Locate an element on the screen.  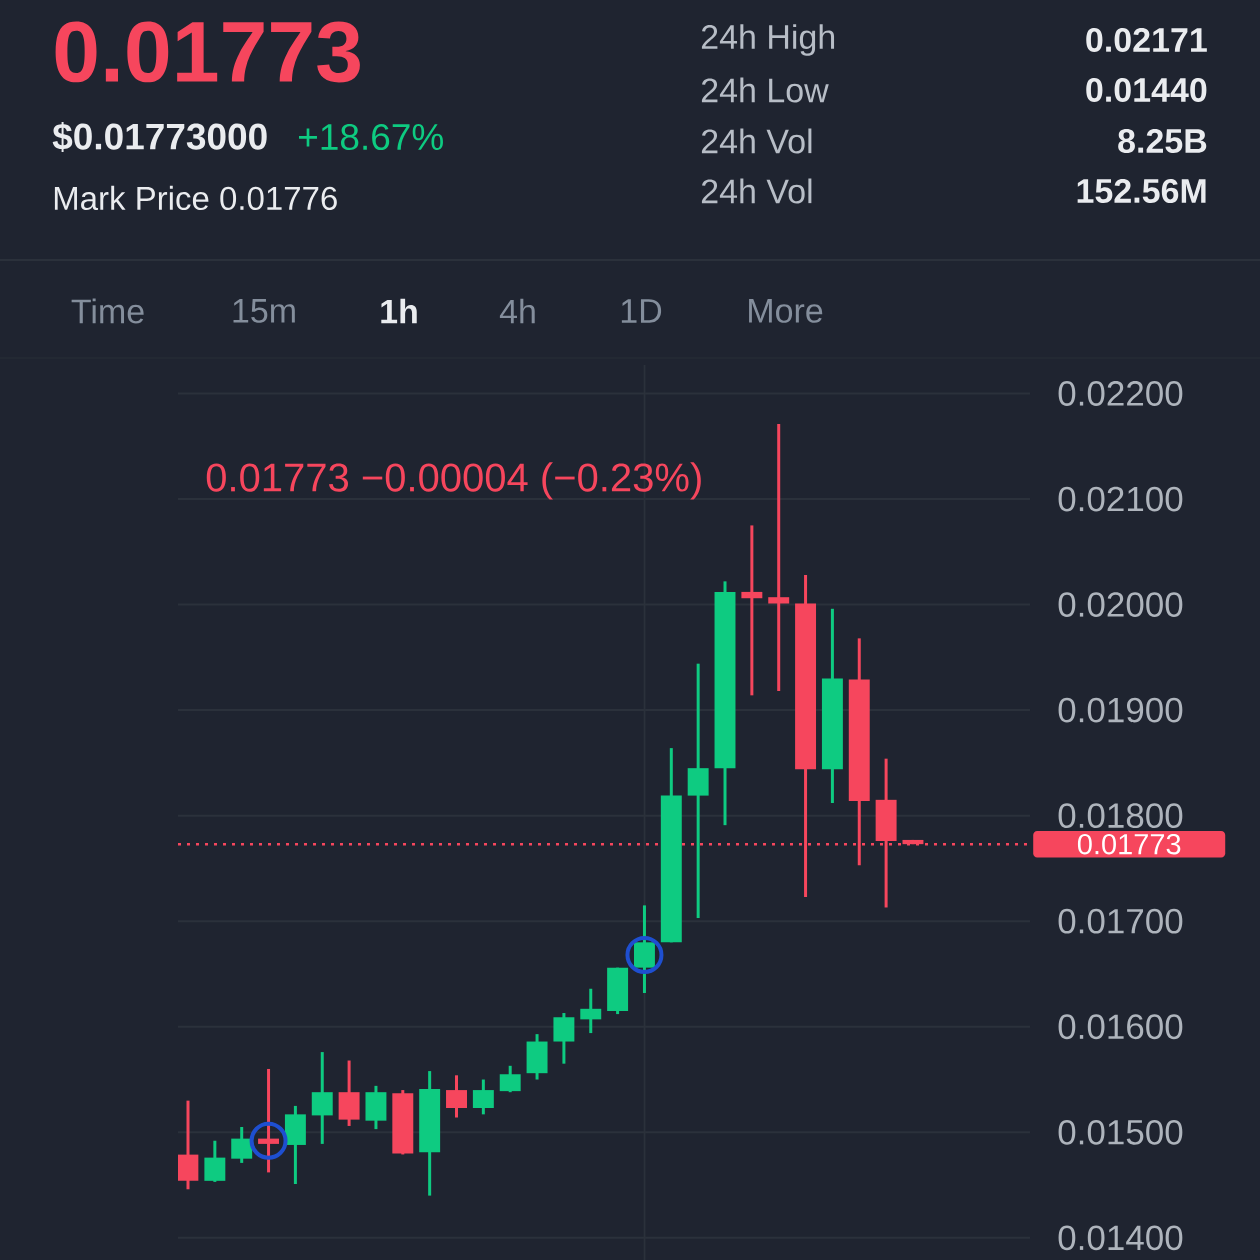
y-tick-label: 0.01600 is located at coordinates (1120, 1027).